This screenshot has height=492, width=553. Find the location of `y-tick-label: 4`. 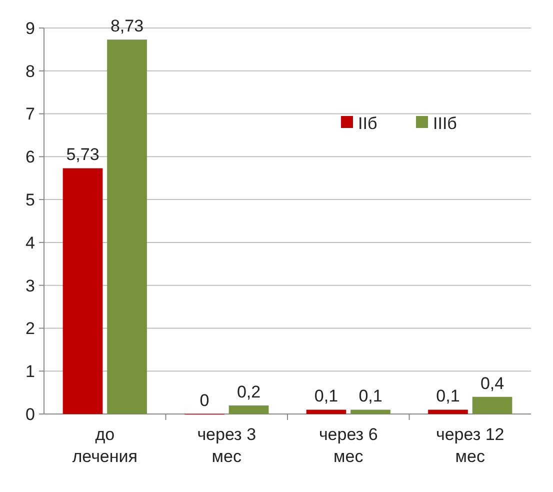

y-tick-label: 4 is located at coordinates (30, 242).